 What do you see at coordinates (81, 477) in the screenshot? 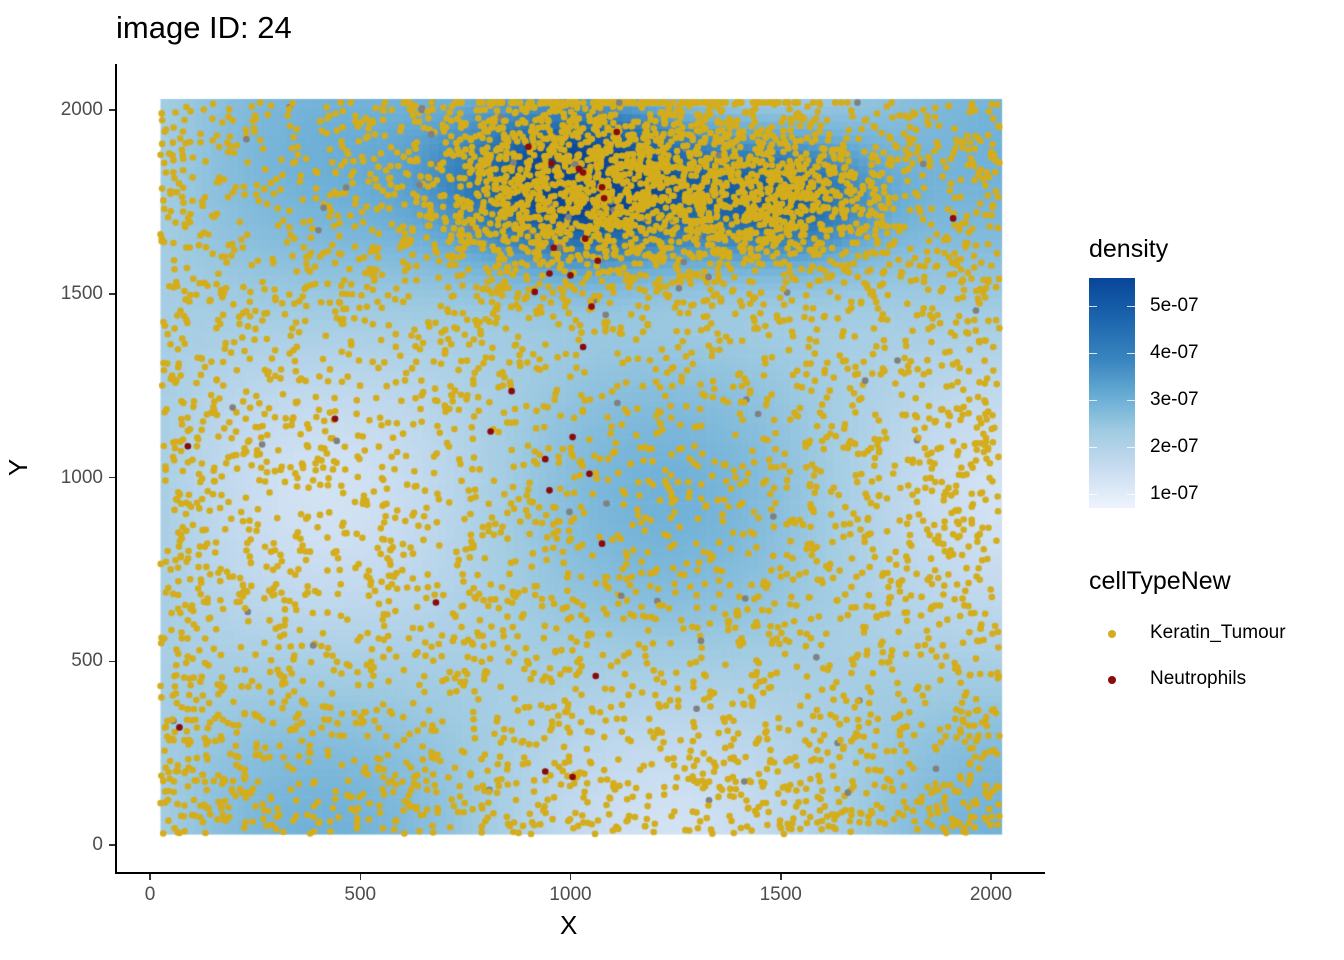
I see `y-tick-label: 1000` at bounding box center [81, 477].